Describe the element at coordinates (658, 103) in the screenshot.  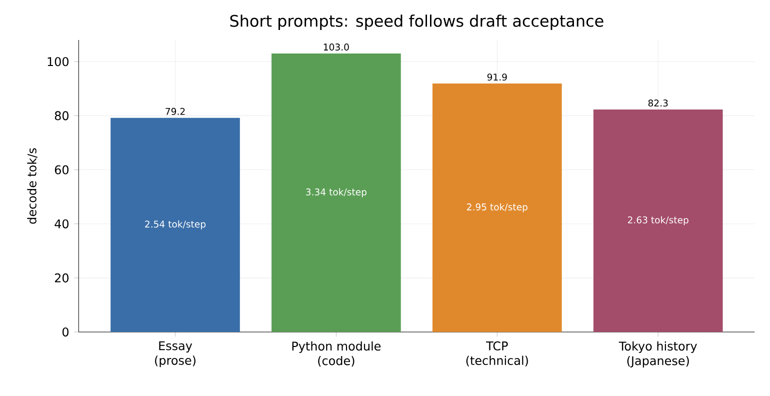
I see `data-label: 82.3` at that location.